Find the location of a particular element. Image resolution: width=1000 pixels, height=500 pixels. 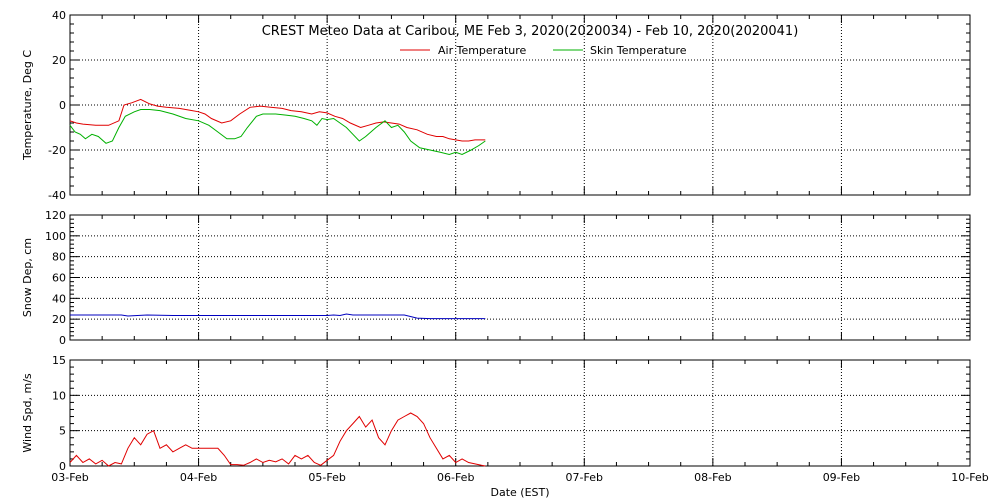

legend-label-skin-temperature: Skin Temperature is located at coordinates (638, 50).